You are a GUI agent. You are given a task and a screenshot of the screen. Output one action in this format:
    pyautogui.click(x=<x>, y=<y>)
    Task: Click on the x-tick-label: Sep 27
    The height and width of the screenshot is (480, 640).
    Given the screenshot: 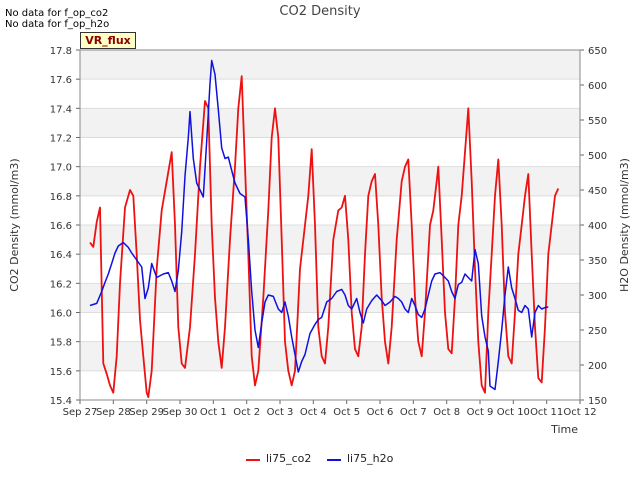 What is the action you would take?
    pyautogui.click(x=80, y=412)
    